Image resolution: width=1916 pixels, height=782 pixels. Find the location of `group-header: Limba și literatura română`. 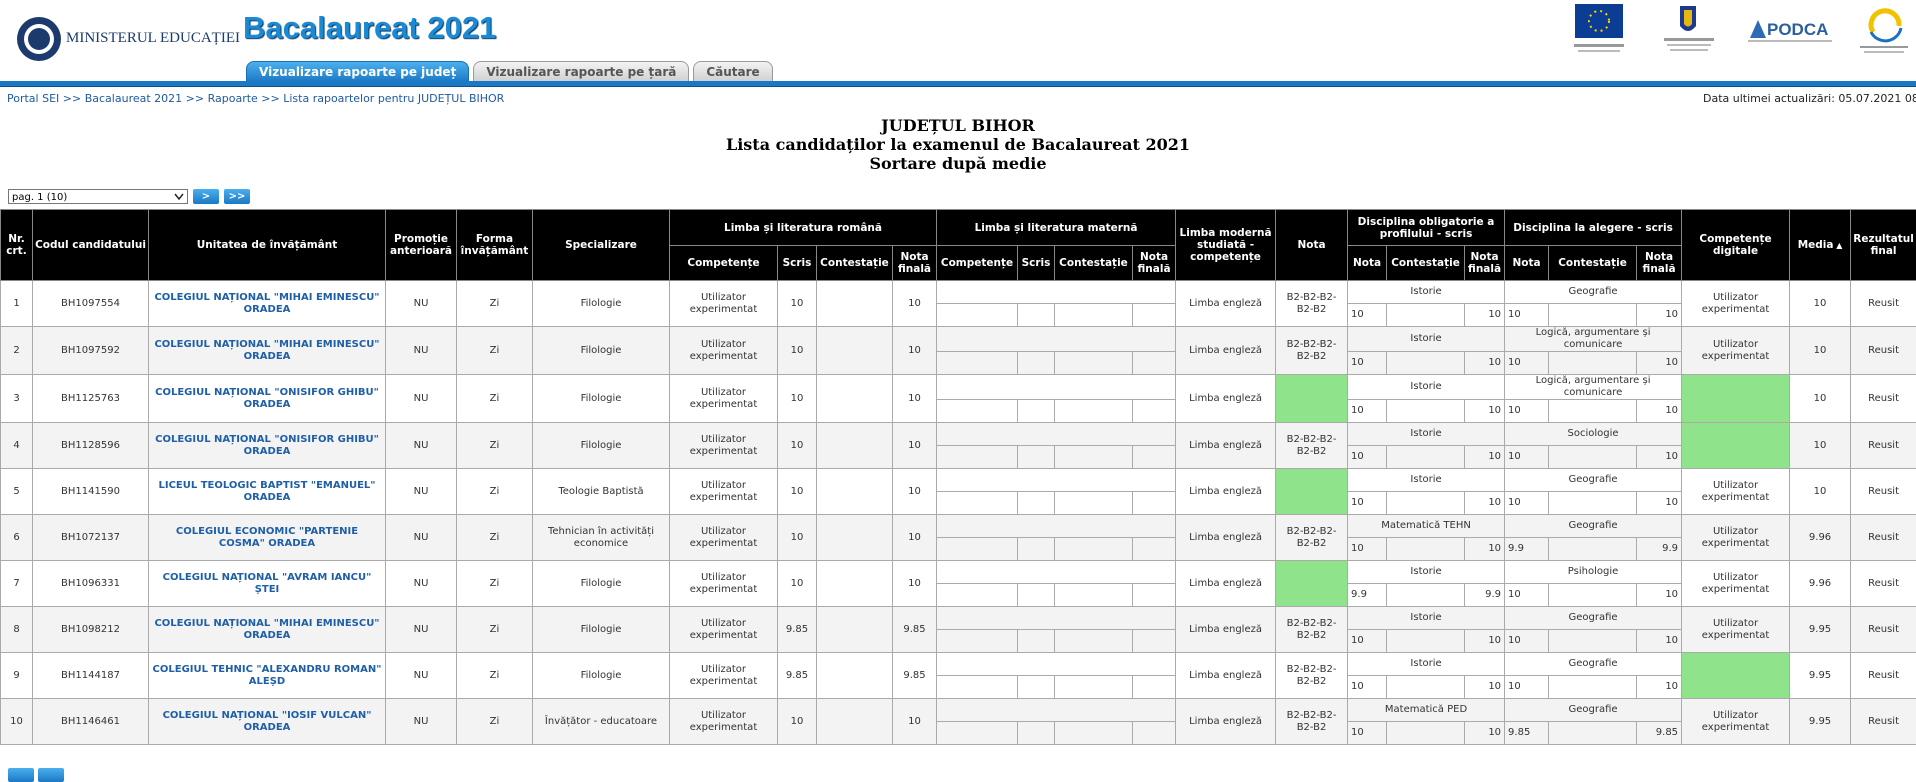

group-header: Limba și literatura română is located at coordinates (803, 228).